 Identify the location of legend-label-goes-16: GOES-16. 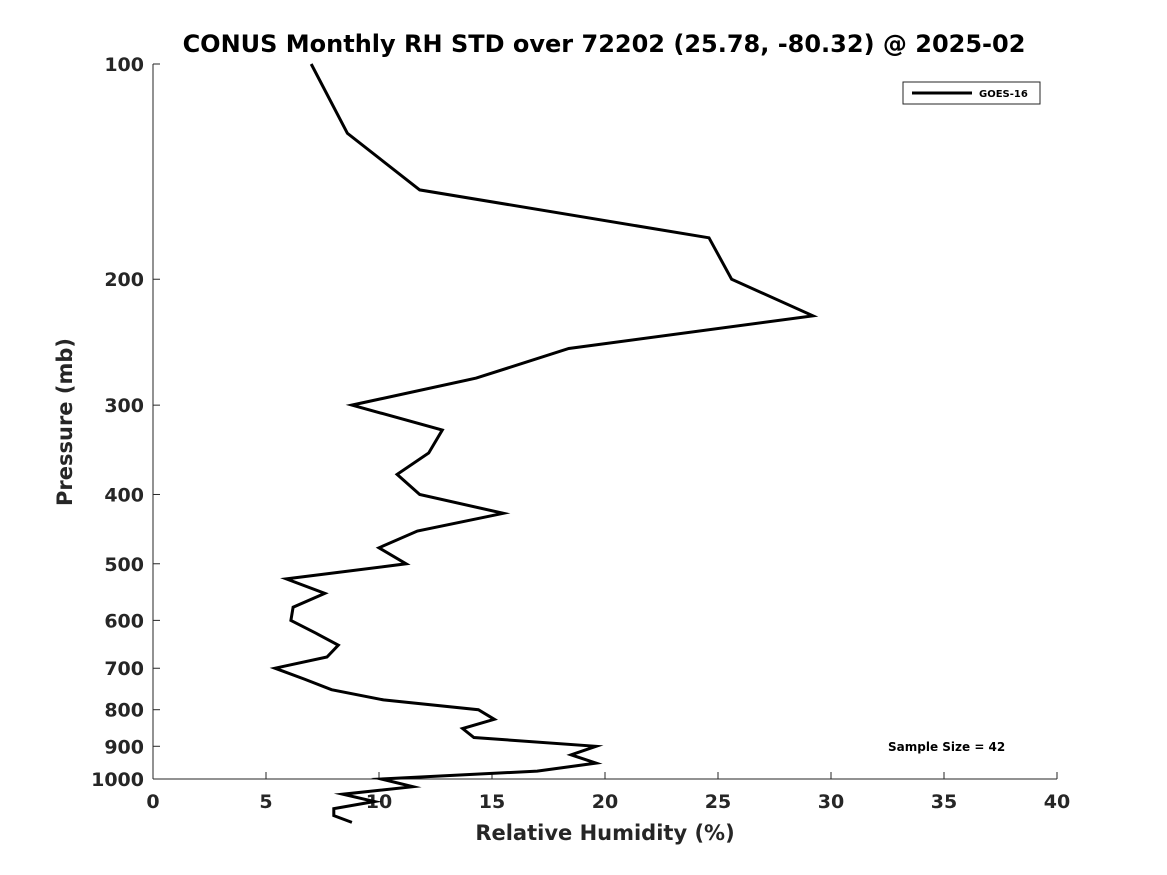
(1003, 94).